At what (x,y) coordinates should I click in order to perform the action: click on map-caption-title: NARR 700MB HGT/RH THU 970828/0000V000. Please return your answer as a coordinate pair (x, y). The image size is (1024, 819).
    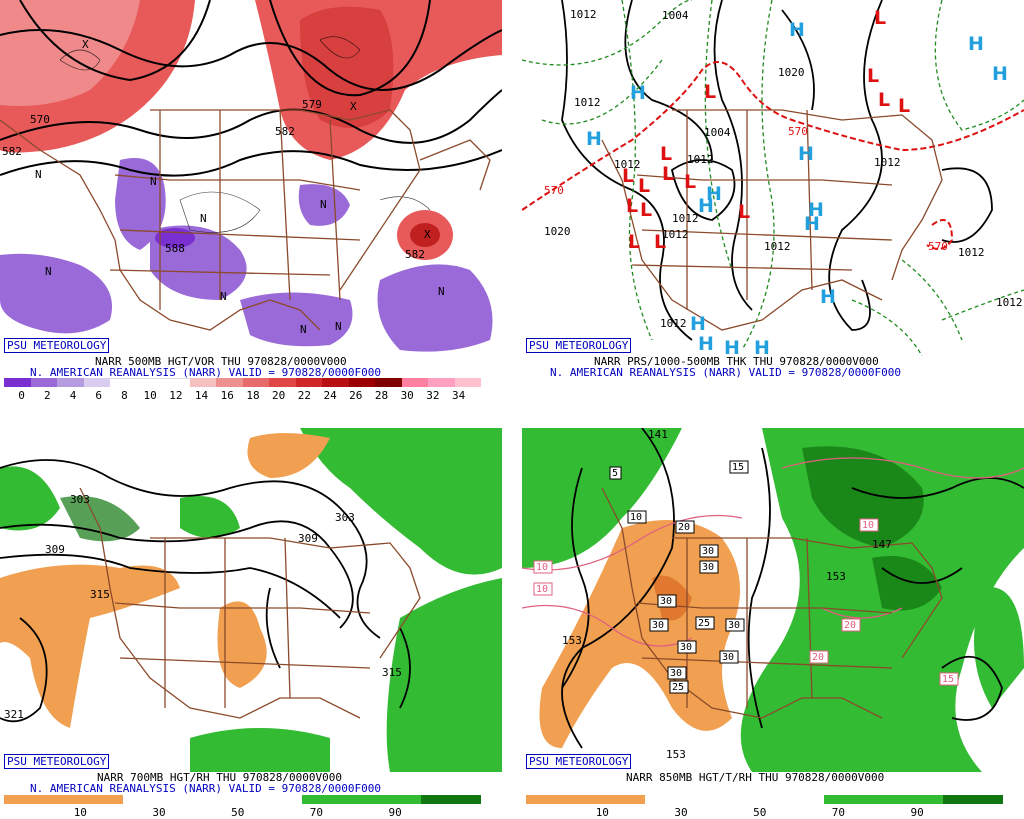
    Looking at the image, I should click on (220, 777).